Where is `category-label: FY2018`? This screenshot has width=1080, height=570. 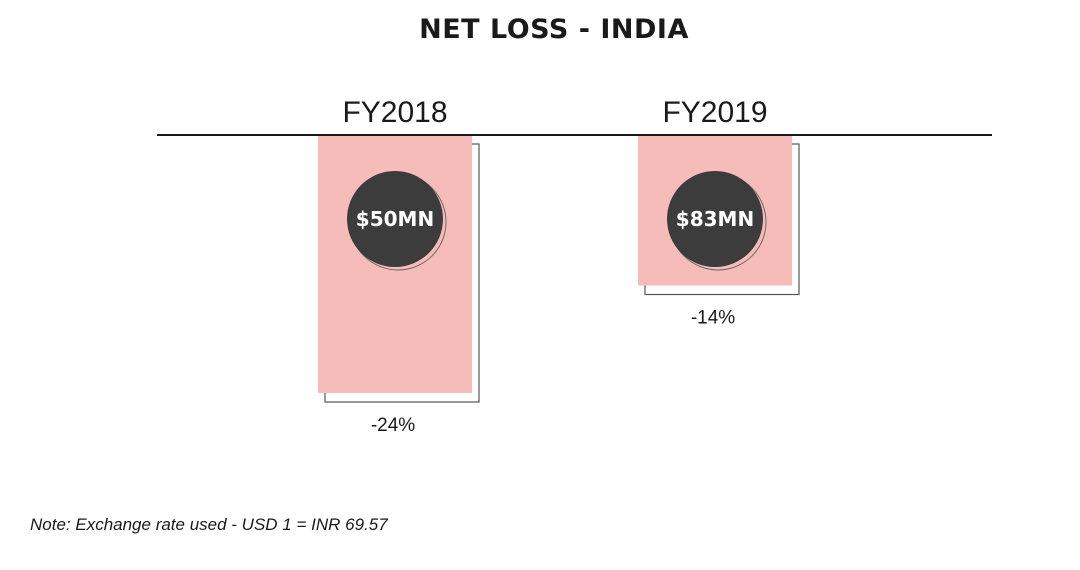
category-label: FY2018 is located at coordinates (394, 112).